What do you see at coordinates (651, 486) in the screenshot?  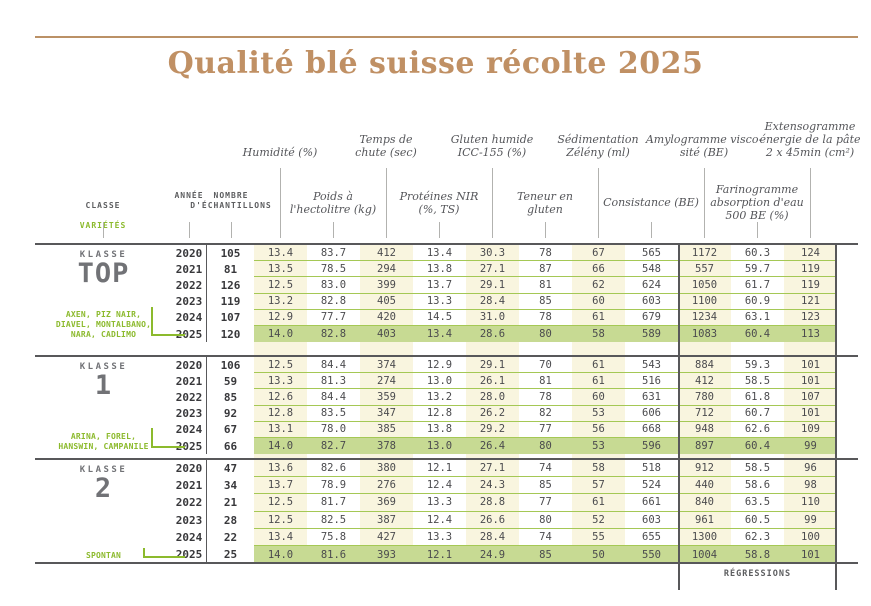 I see `value-cell: 524` at bounding box center [651, 486].